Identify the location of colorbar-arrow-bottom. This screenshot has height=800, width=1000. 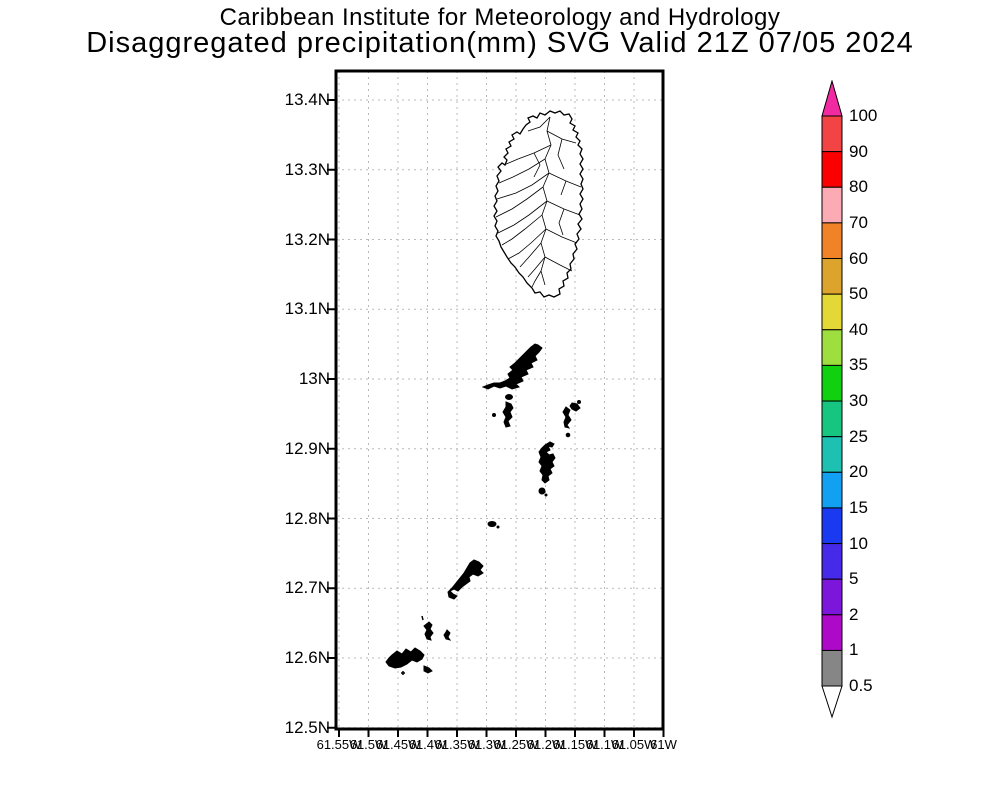
(832, 702).